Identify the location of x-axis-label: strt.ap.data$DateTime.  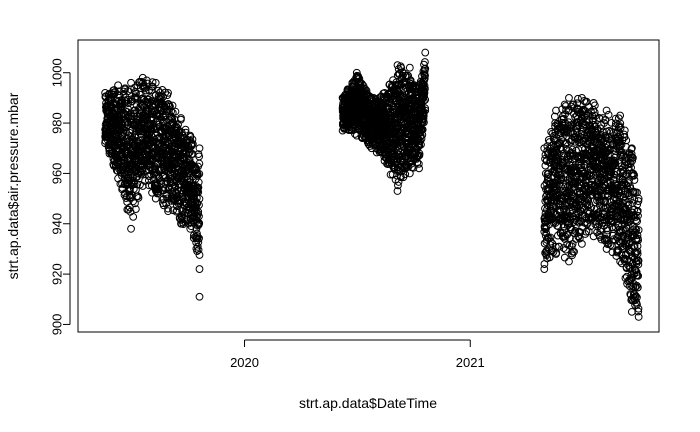
(368, 403).